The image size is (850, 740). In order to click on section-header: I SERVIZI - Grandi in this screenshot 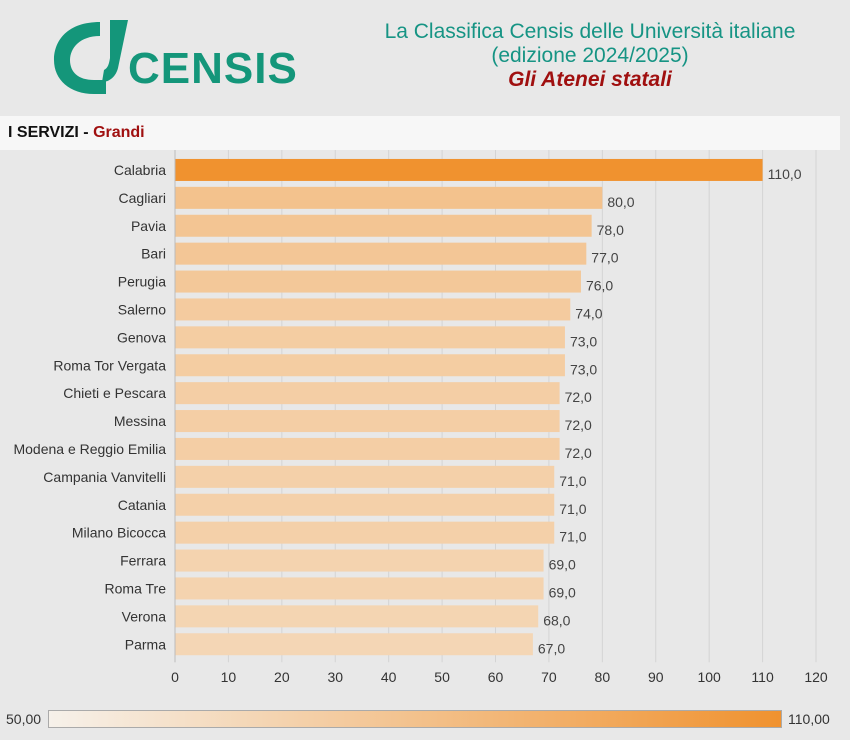, I will do `click(420, 133)`.